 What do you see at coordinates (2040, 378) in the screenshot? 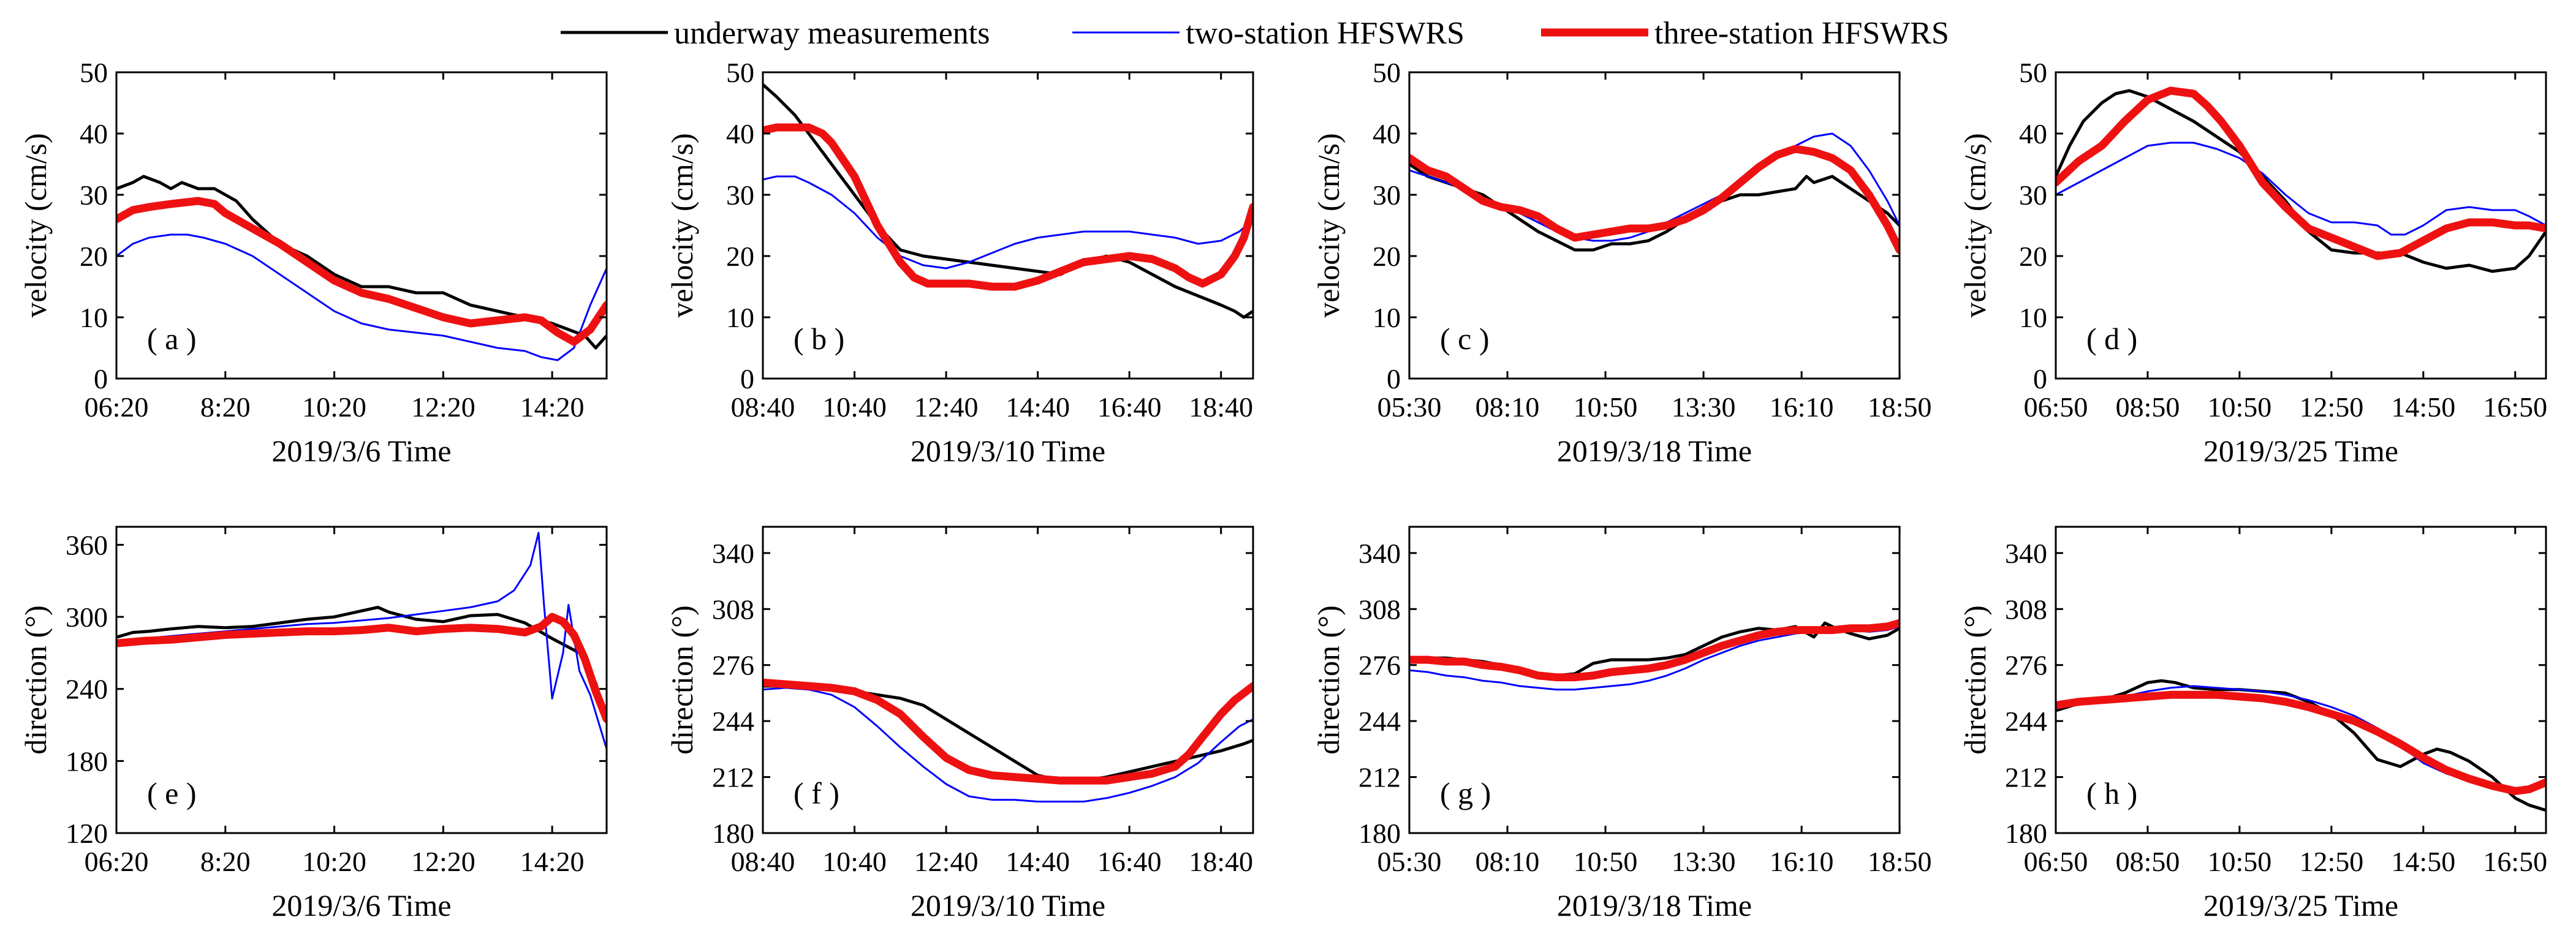
I see `panel-d-ytick-label: 0` at bounding box center [2040, 378].